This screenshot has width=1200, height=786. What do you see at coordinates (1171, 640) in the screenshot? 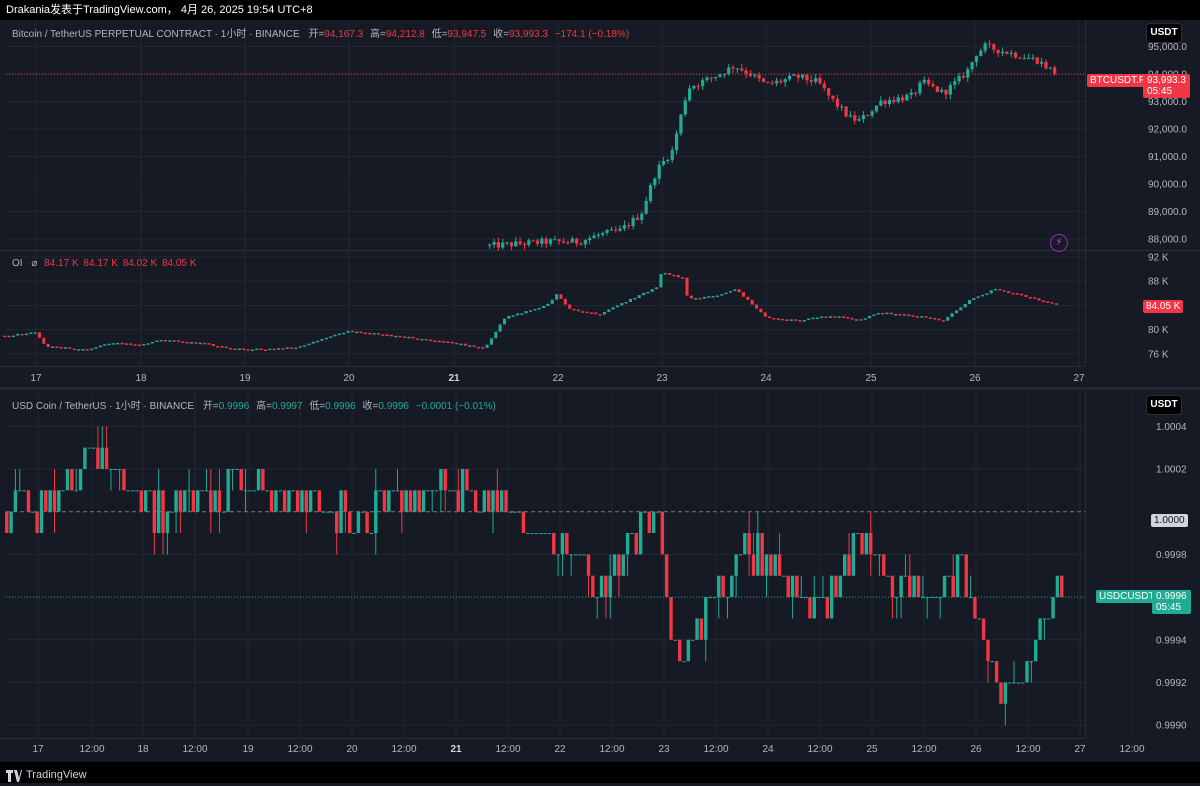
I see `usdc-y-tick: 0.9994` at bounding box center [1171, 640].